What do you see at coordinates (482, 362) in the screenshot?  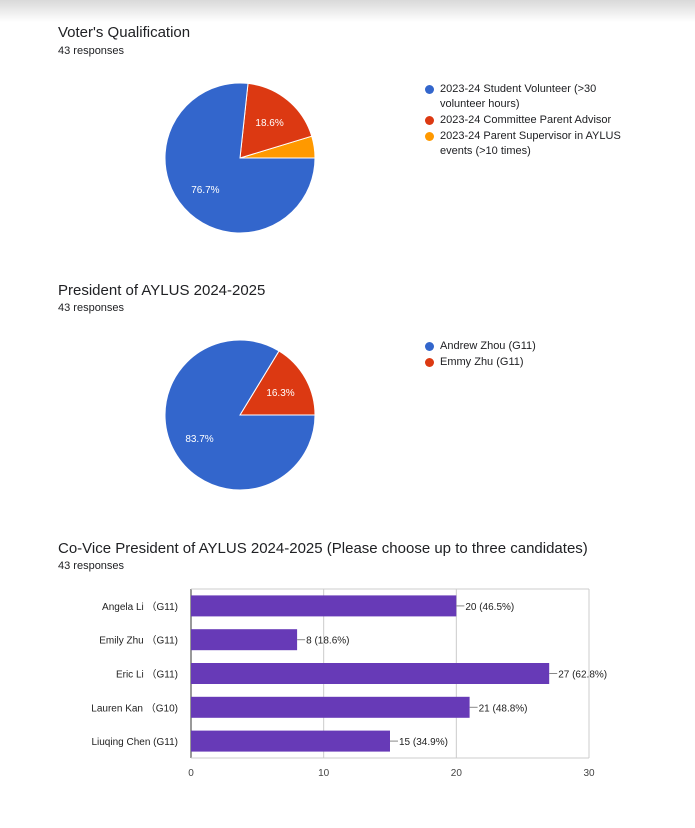 I see `legend-label: Emmy Zhu (G11)` at bounding box center [482, 362].